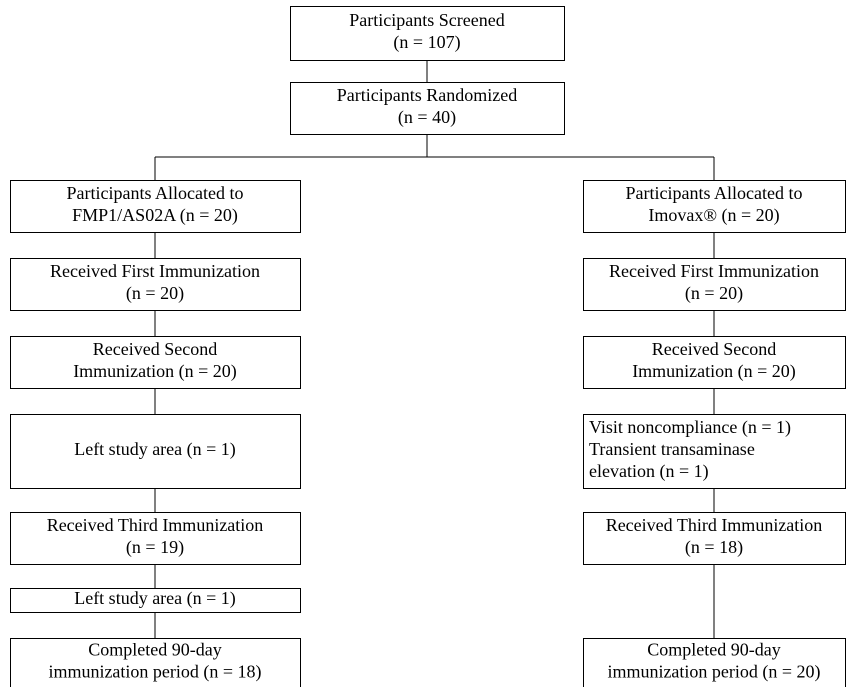  Describe the element at coordinates (154, 672) in the screenshot. I see `box-label: immunization period (n = 18)` at that location.